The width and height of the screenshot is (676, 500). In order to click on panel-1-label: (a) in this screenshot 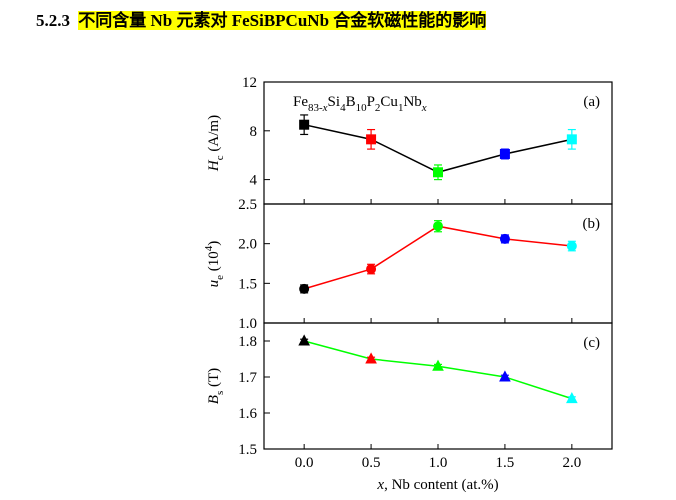, I will do `click(591, 102)`.